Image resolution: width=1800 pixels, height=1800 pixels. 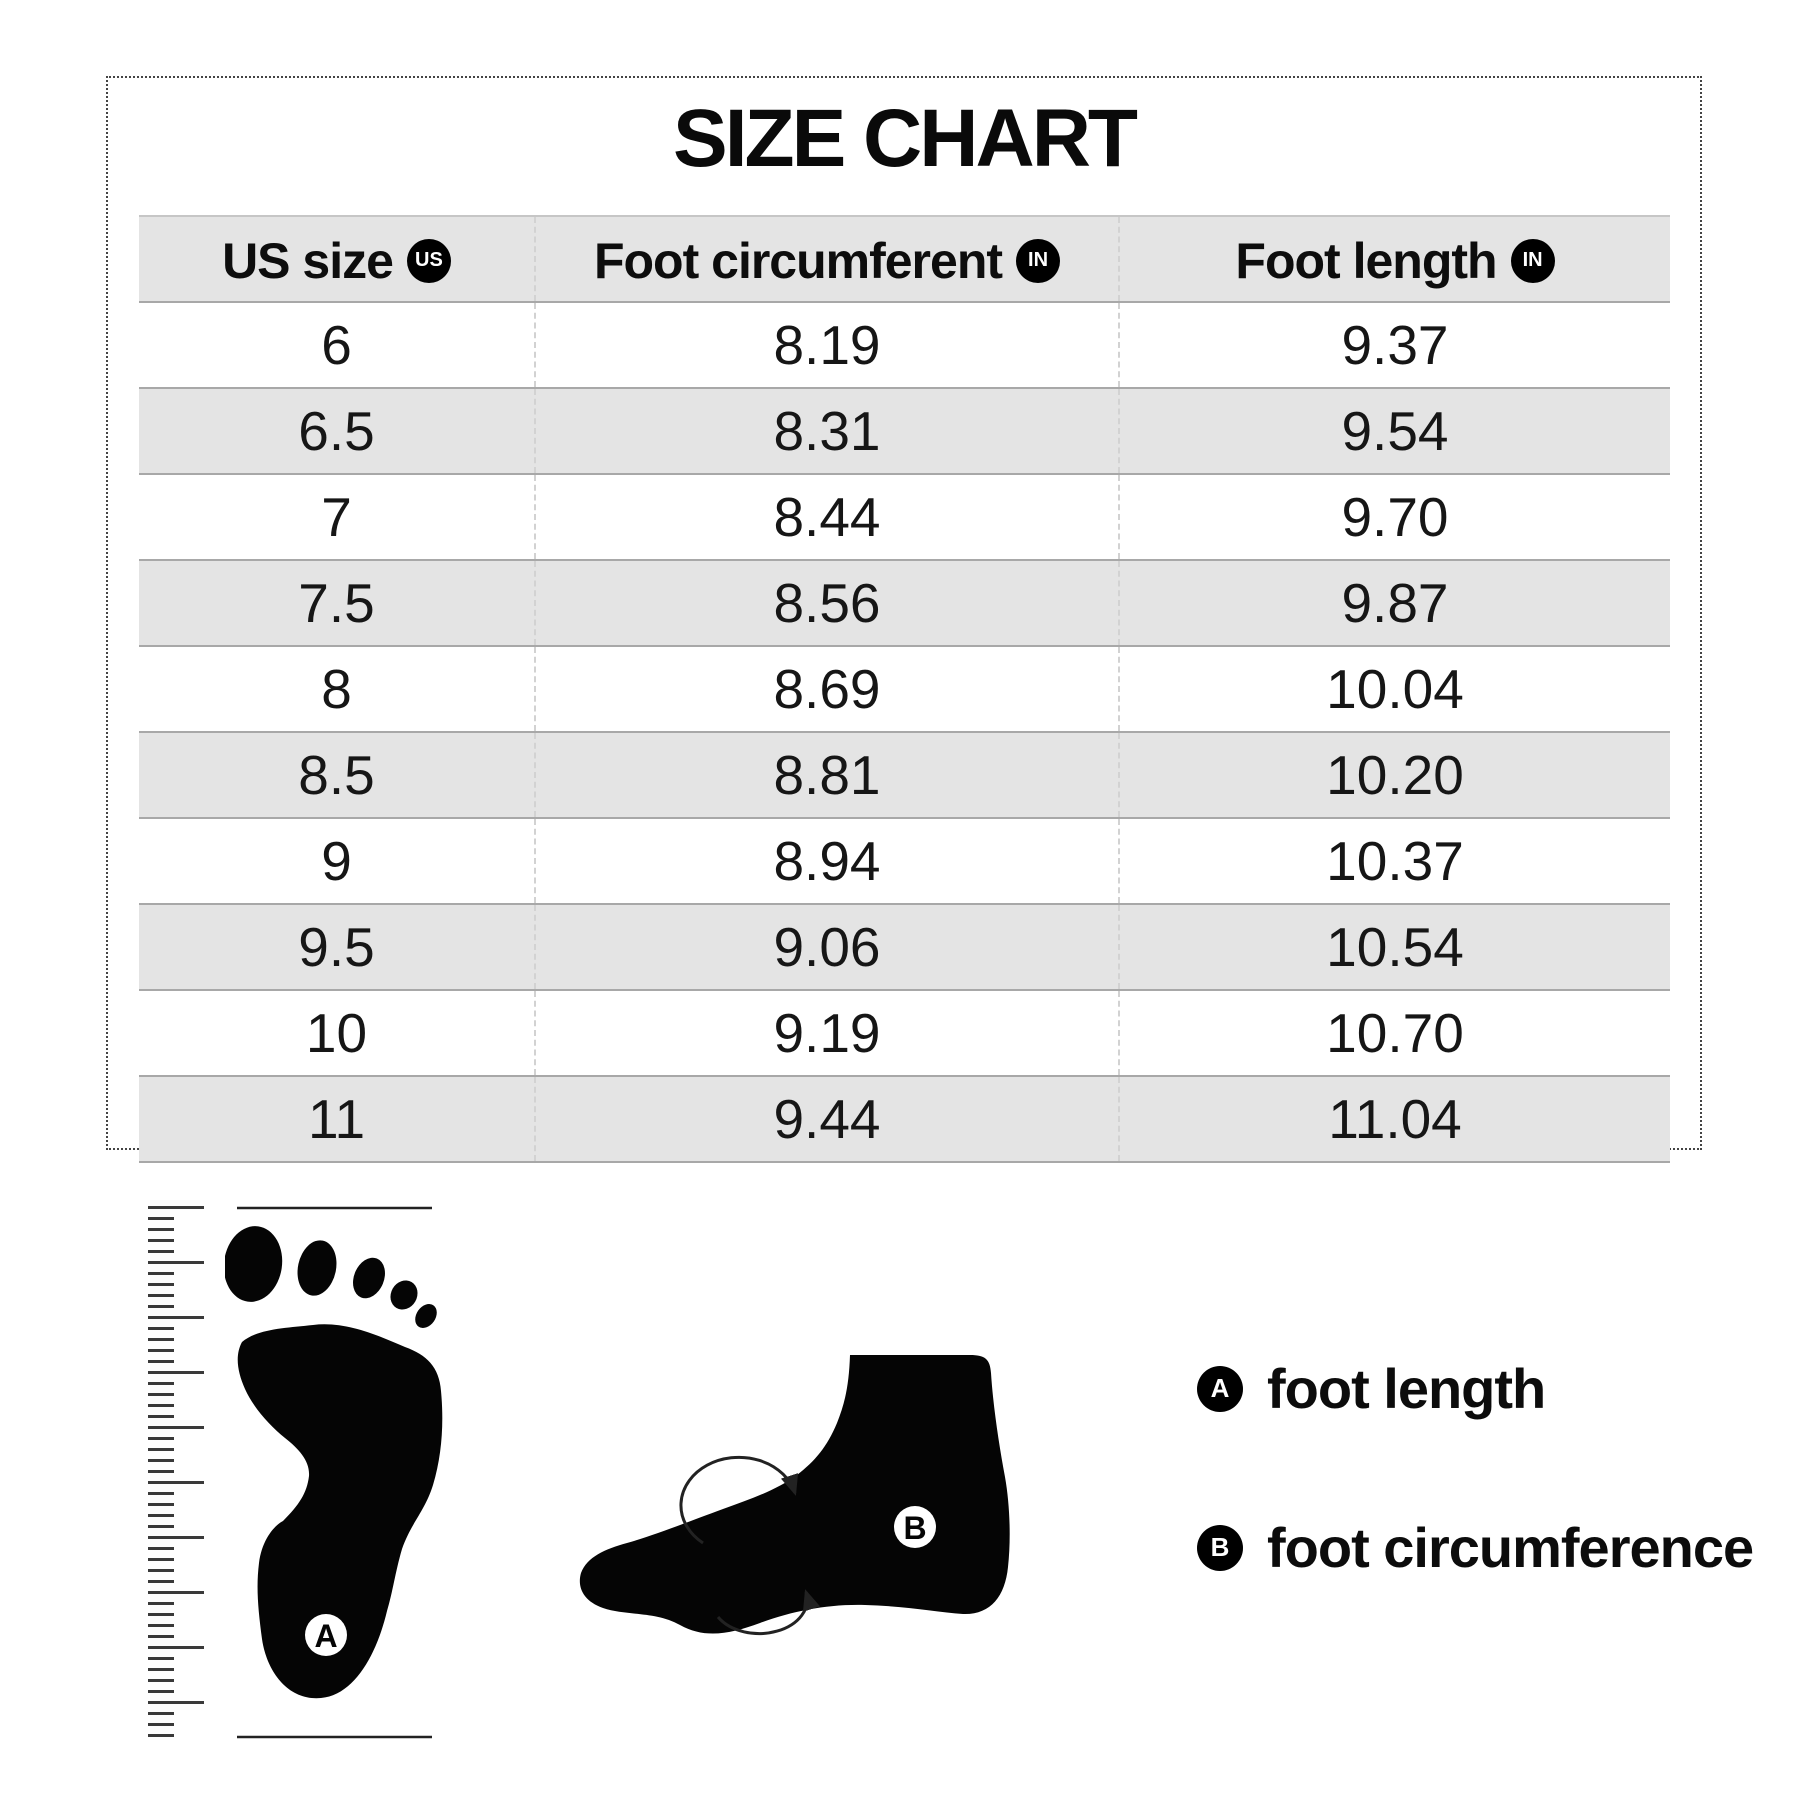 I want to click on table-row: 8.5 8.81 10.20, so click(x=904, y=775).